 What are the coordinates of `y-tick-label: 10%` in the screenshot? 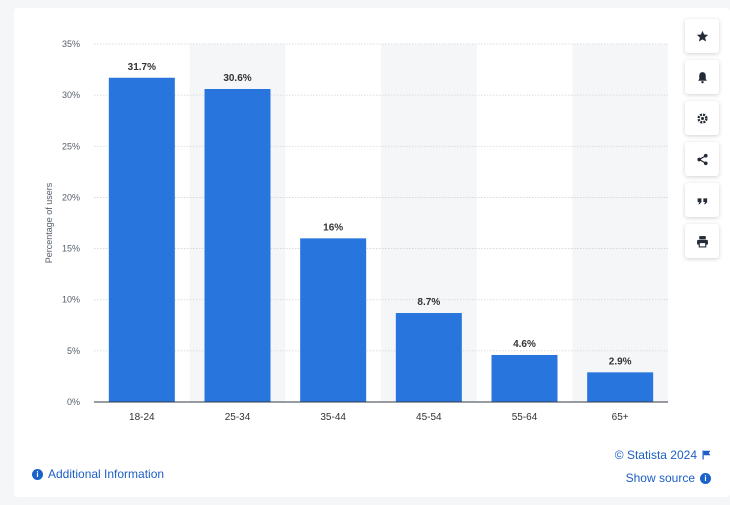 It's located at (71, 300).